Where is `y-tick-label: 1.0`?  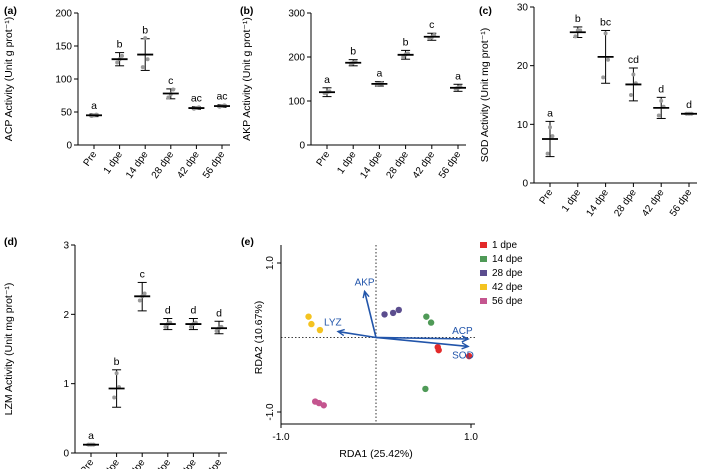
y-tick-label: 1.0 is located at coordinates (270, 263).